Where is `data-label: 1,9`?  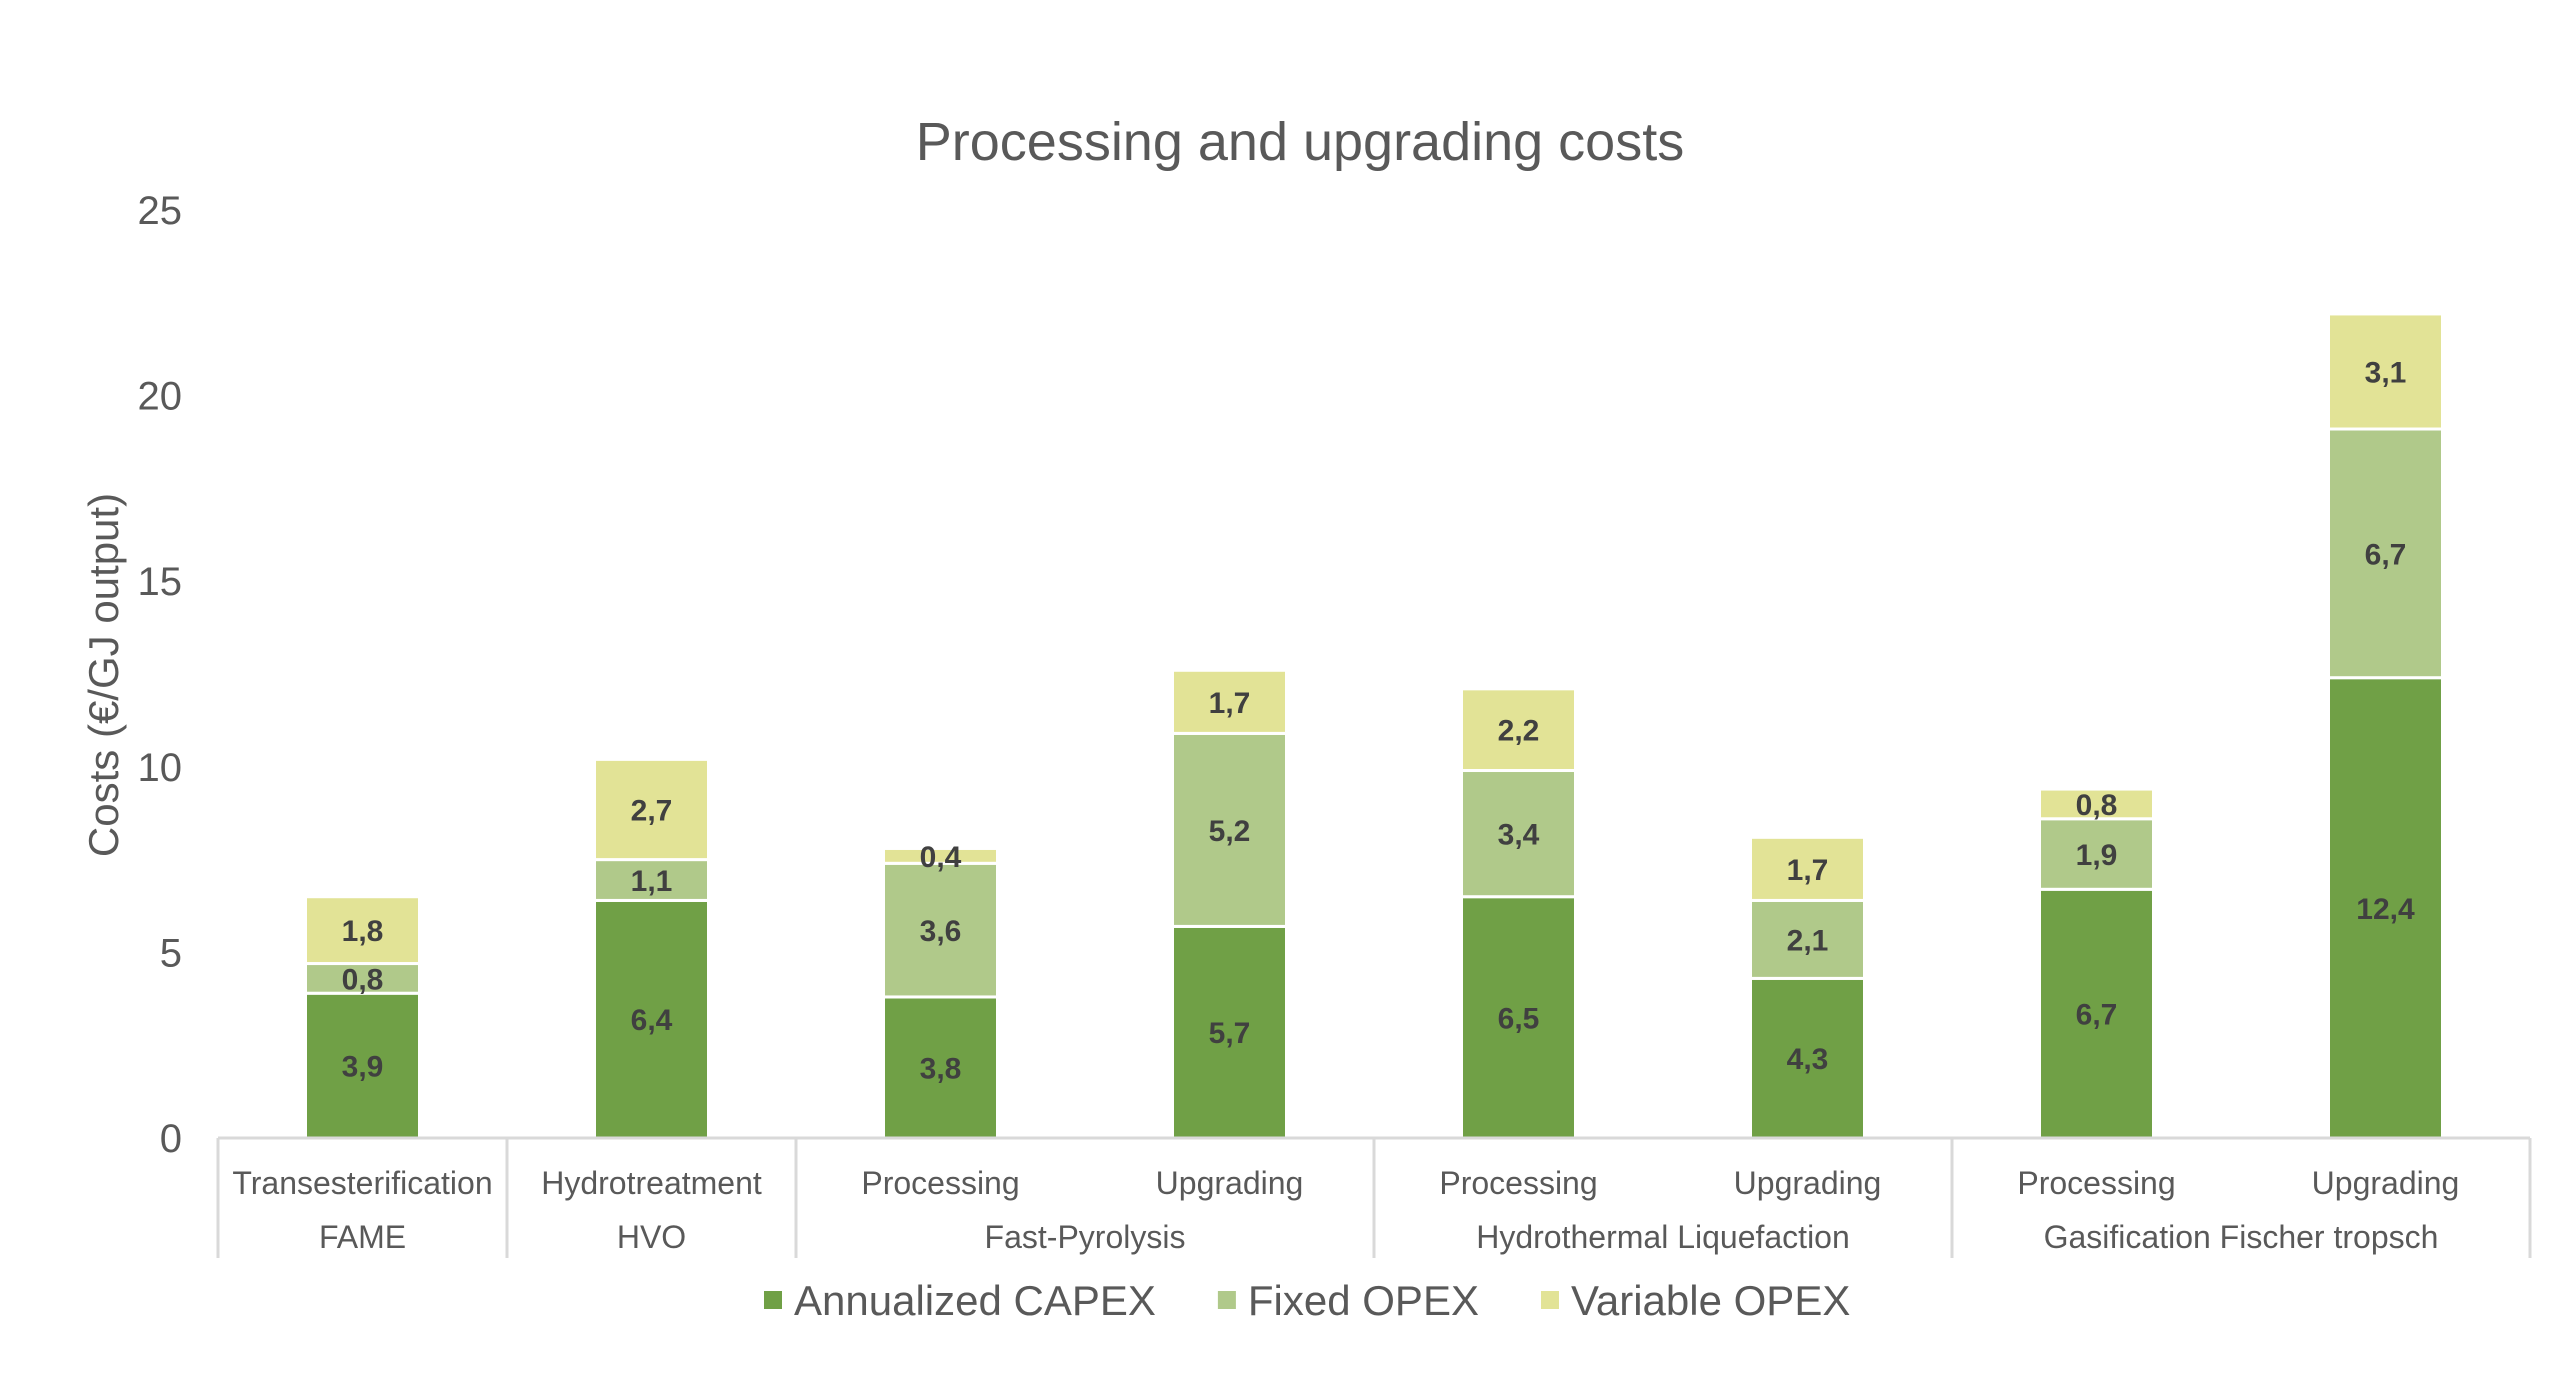
data-label: 1,9 is located at coordinates (2097, 855).